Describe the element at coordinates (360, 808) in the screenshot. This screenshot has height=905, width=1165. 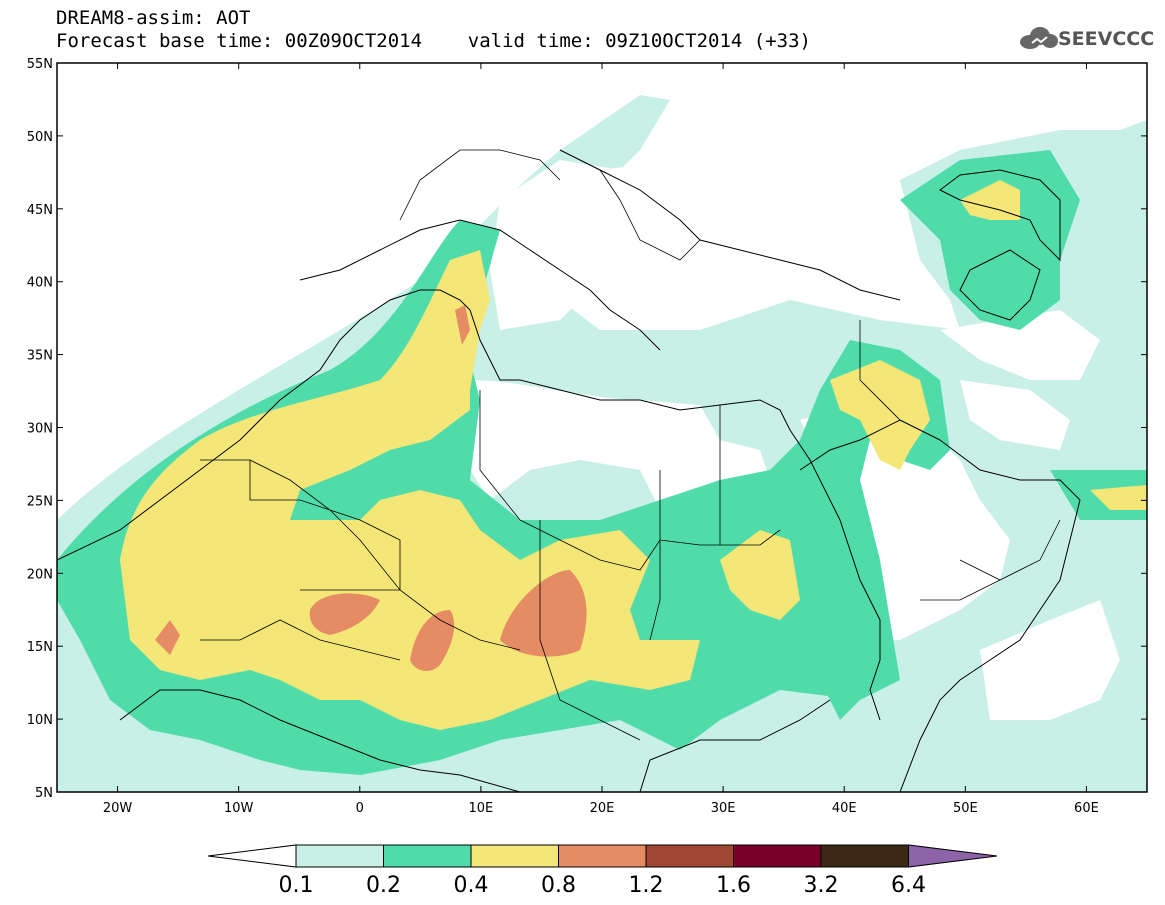
I see `lon-tick-label: 0` at that location.